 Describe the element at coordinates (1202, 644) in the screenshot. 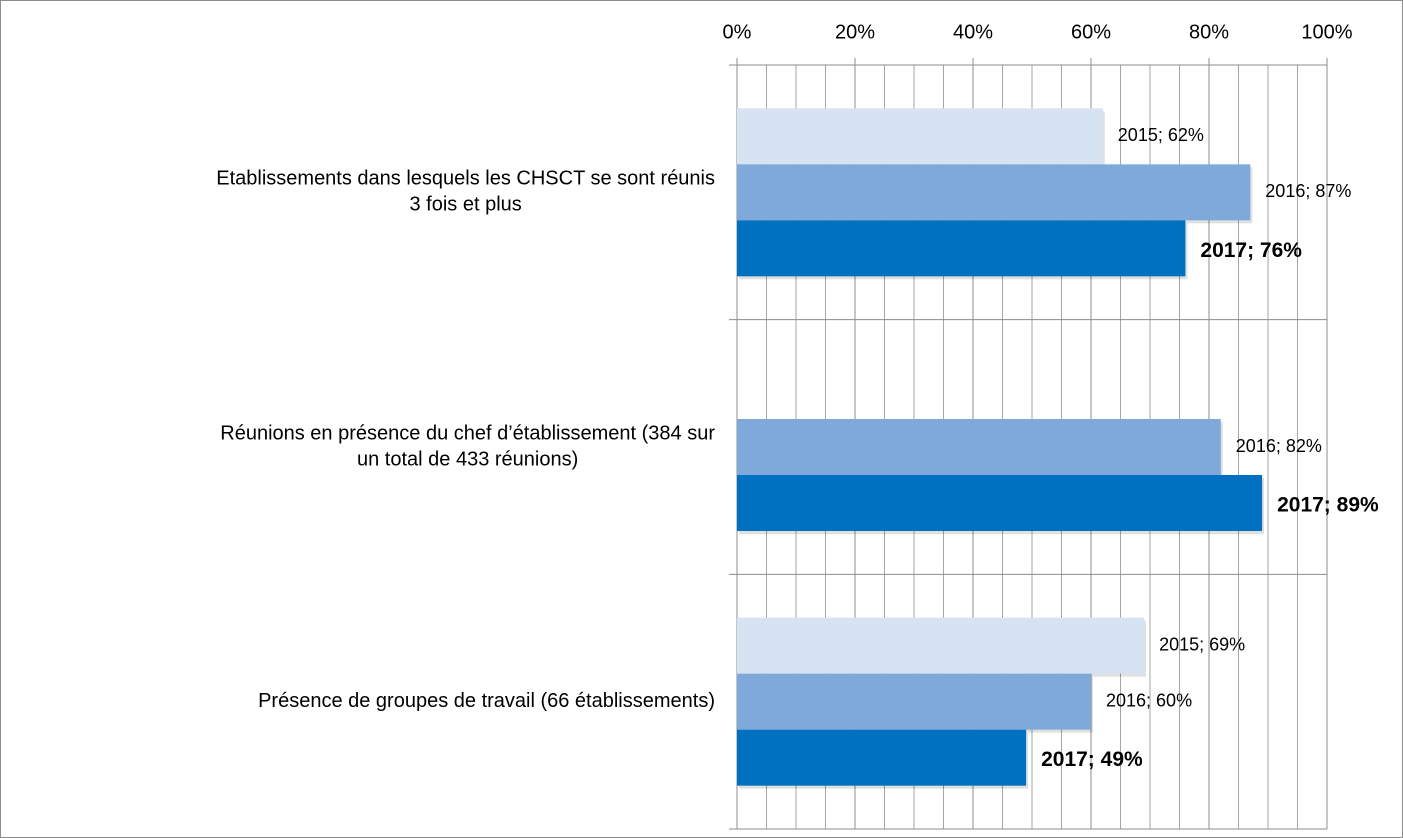

I see `data-label: 2015; 69%` at that location.